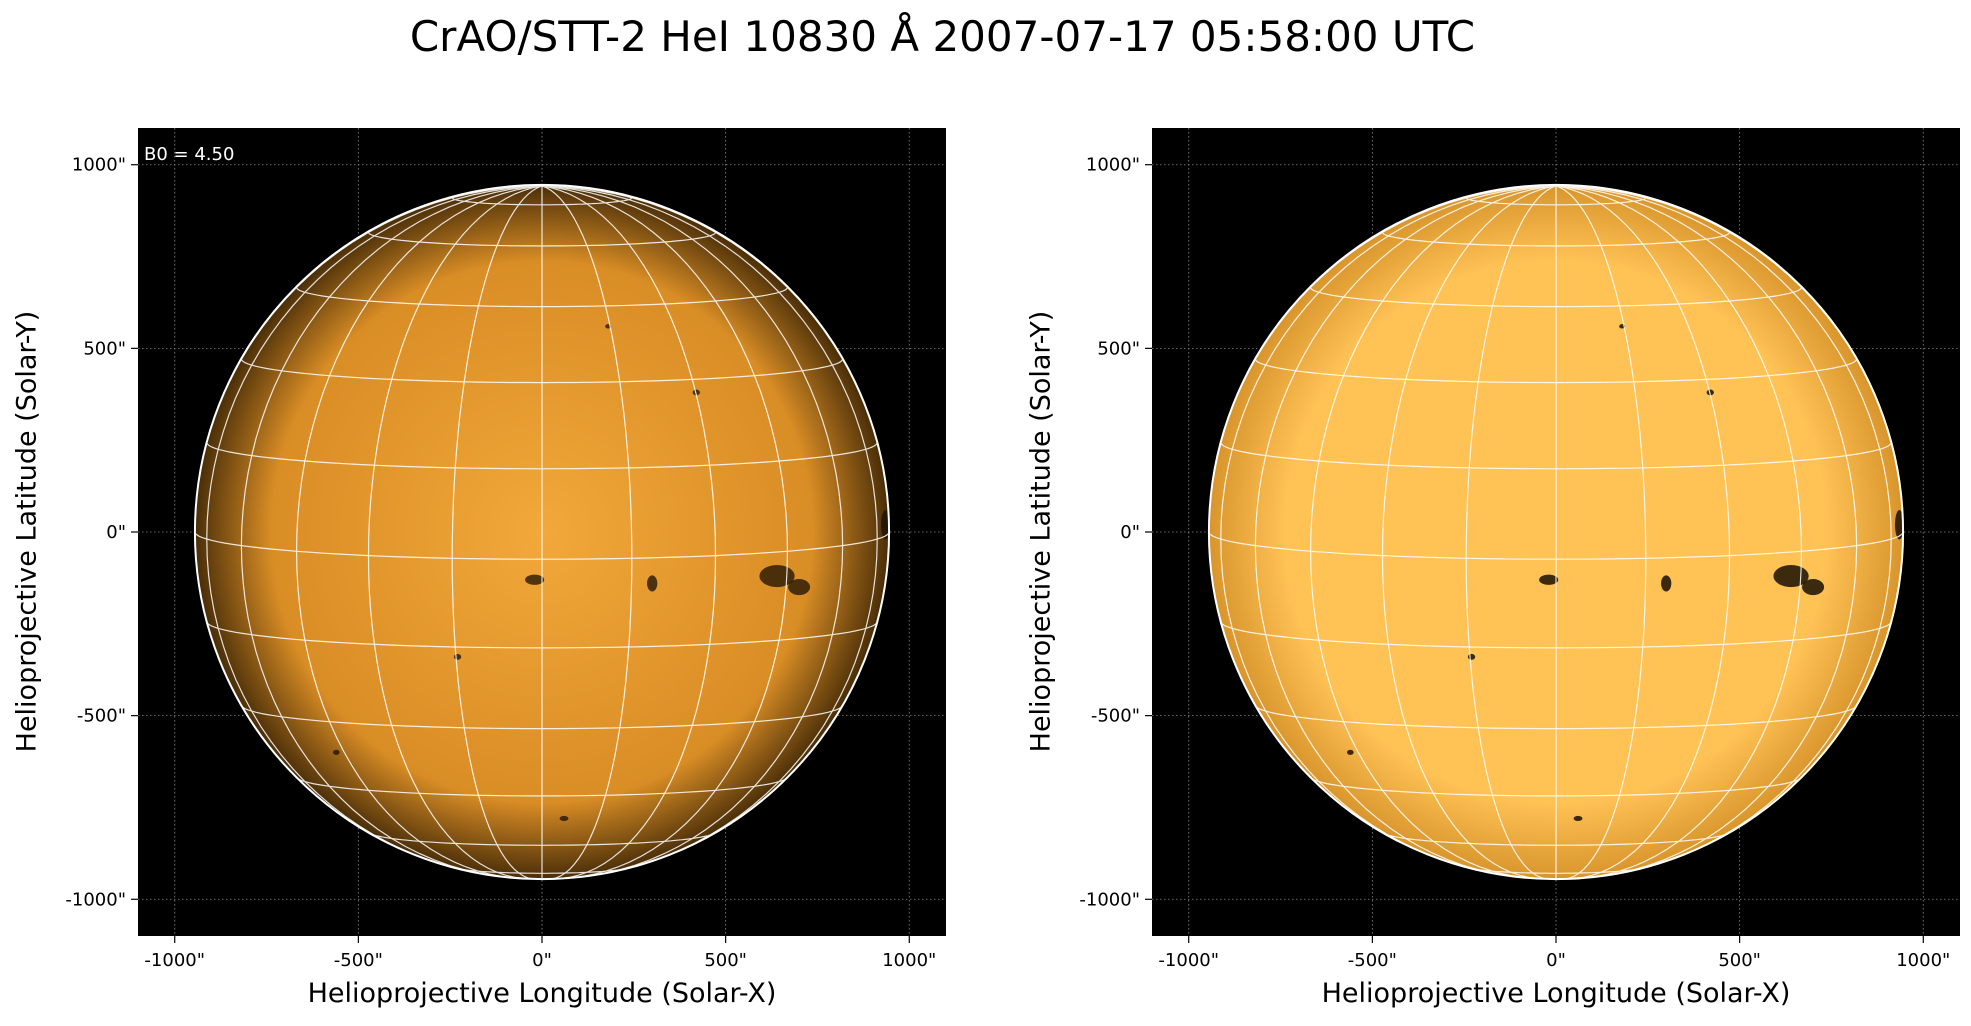 This screenshot has width=1971, height=1026. Describe the element at coordinates (1041, 531) in the screenshot. I see `right-y-axis-label: Helioprojective Latitude (Solar-Y)` at that location.